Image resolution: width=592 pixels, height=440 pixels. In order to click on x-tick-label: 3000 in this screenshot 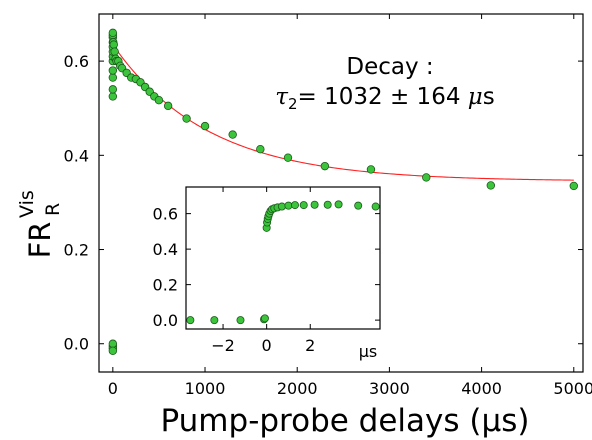, I will do `click(389, 388)`.